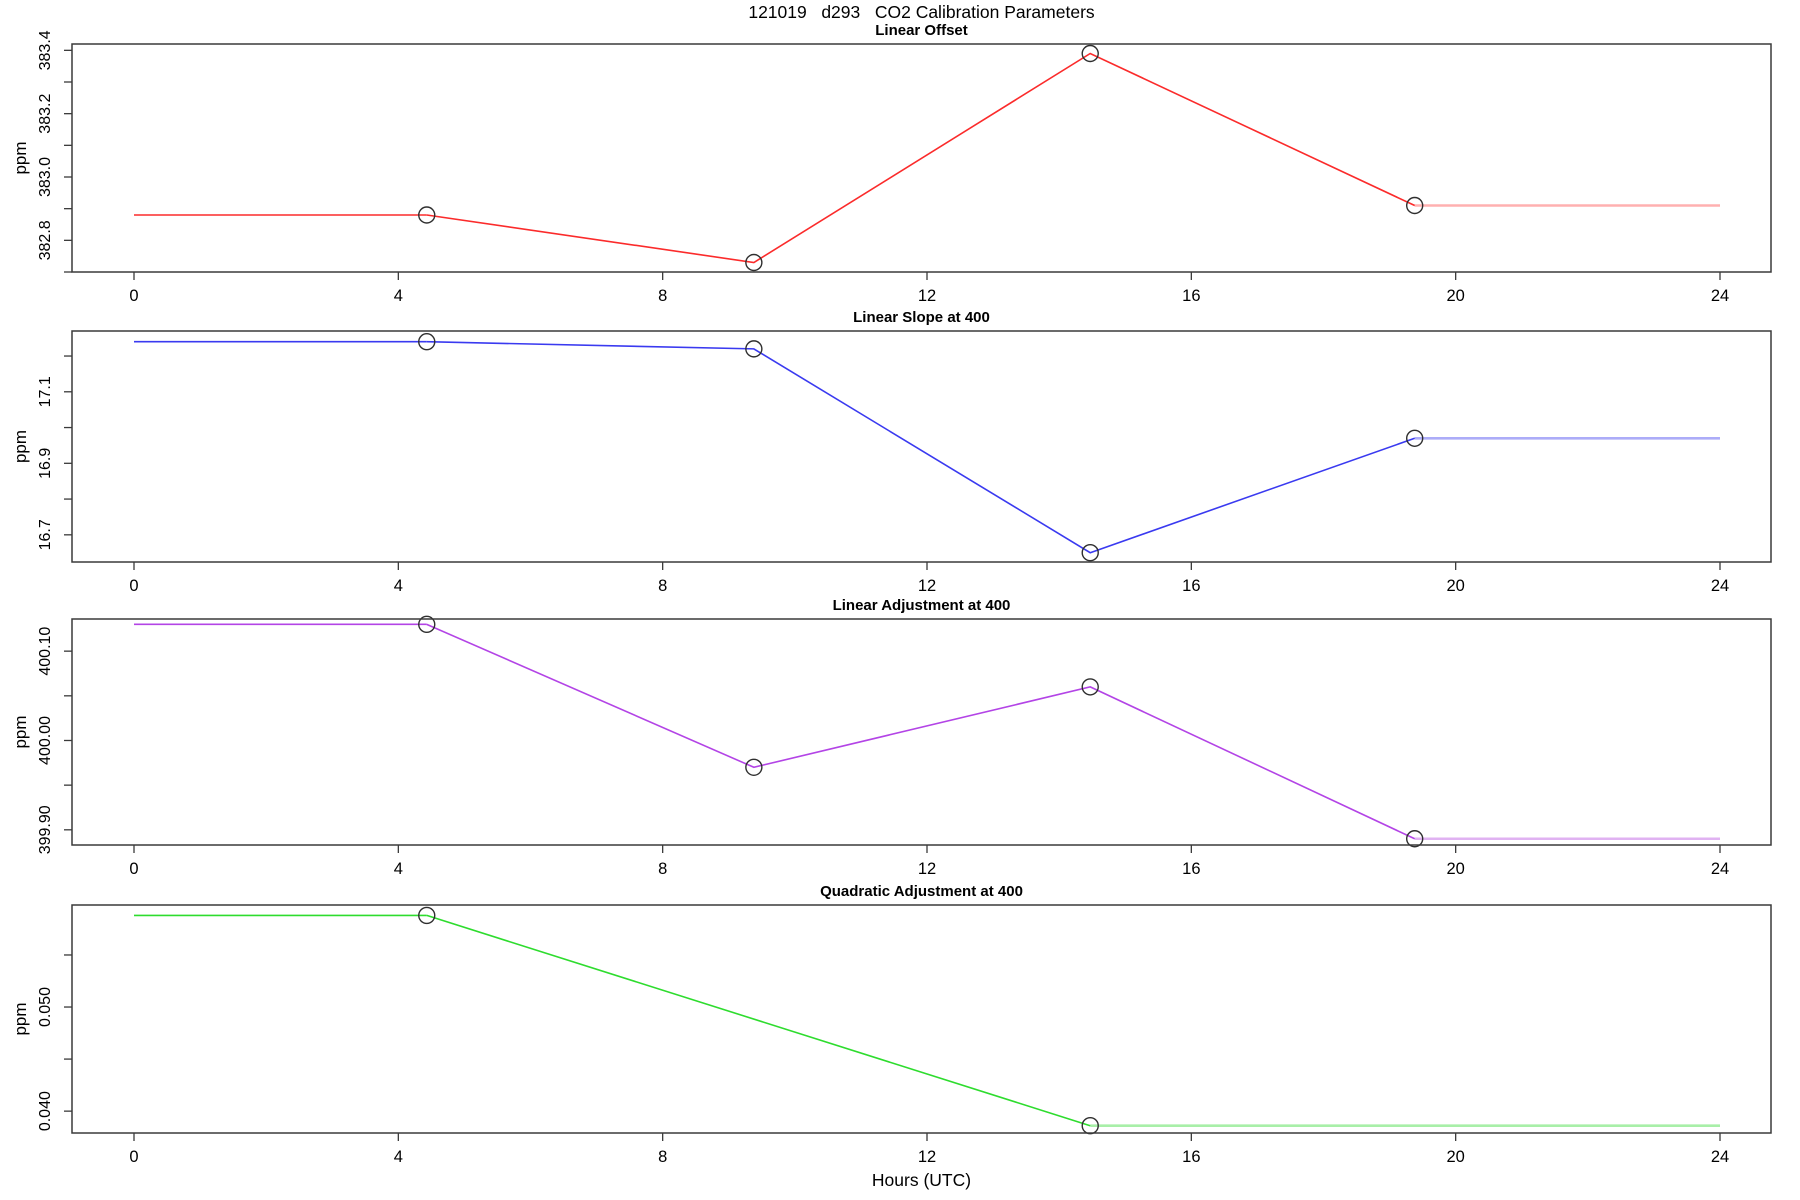 This screenshot has width=1800, height=1200. Describe the element at coordinates (922, 605) in the screenshot. I see `panel-title: Linear Adjustment at 400` at that location.